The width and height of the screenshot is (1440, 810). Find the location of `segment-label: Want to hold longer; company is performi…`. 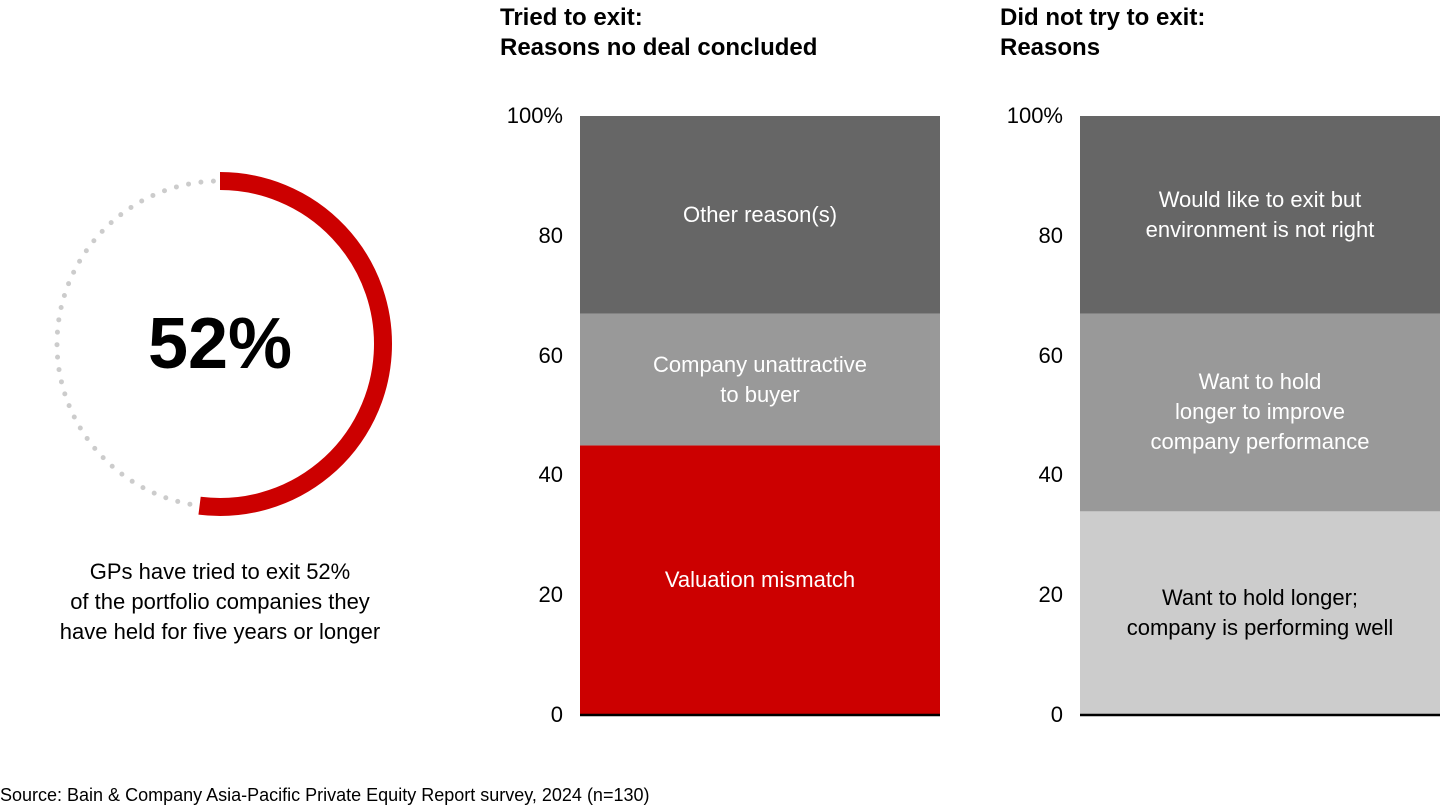

segment-label: Want to hold longer; company is performi… is located at coordinates (1260, 613).